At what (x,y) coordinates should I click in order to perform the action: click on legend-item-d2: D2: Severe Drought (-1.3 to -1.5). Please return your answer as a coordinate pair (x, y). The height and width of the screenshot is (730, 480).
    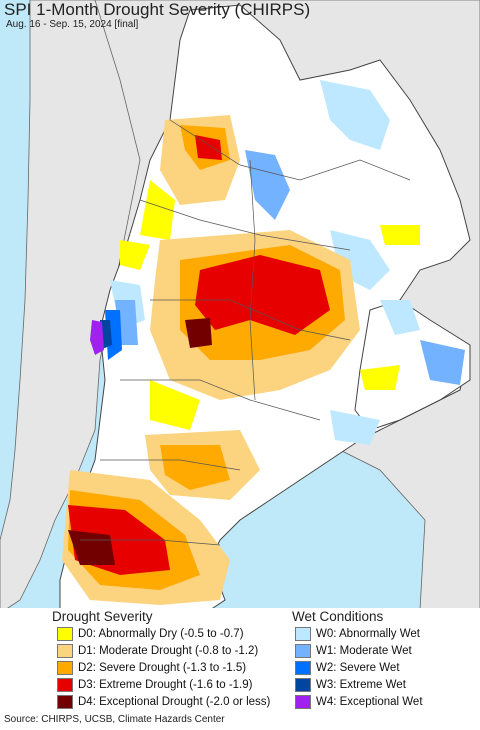
    Looking at the image, I should click on (151, 667).